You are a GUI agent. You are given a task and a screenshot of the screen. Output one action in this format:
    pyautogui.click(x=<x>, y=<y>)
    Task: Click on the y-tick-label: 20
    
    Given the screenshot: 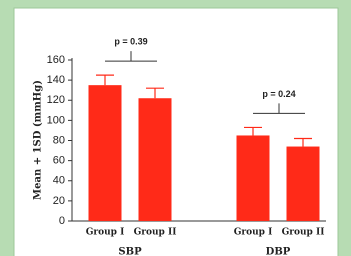 What is the action you would take?
    pyautogui.click(x=59, y=201)
    